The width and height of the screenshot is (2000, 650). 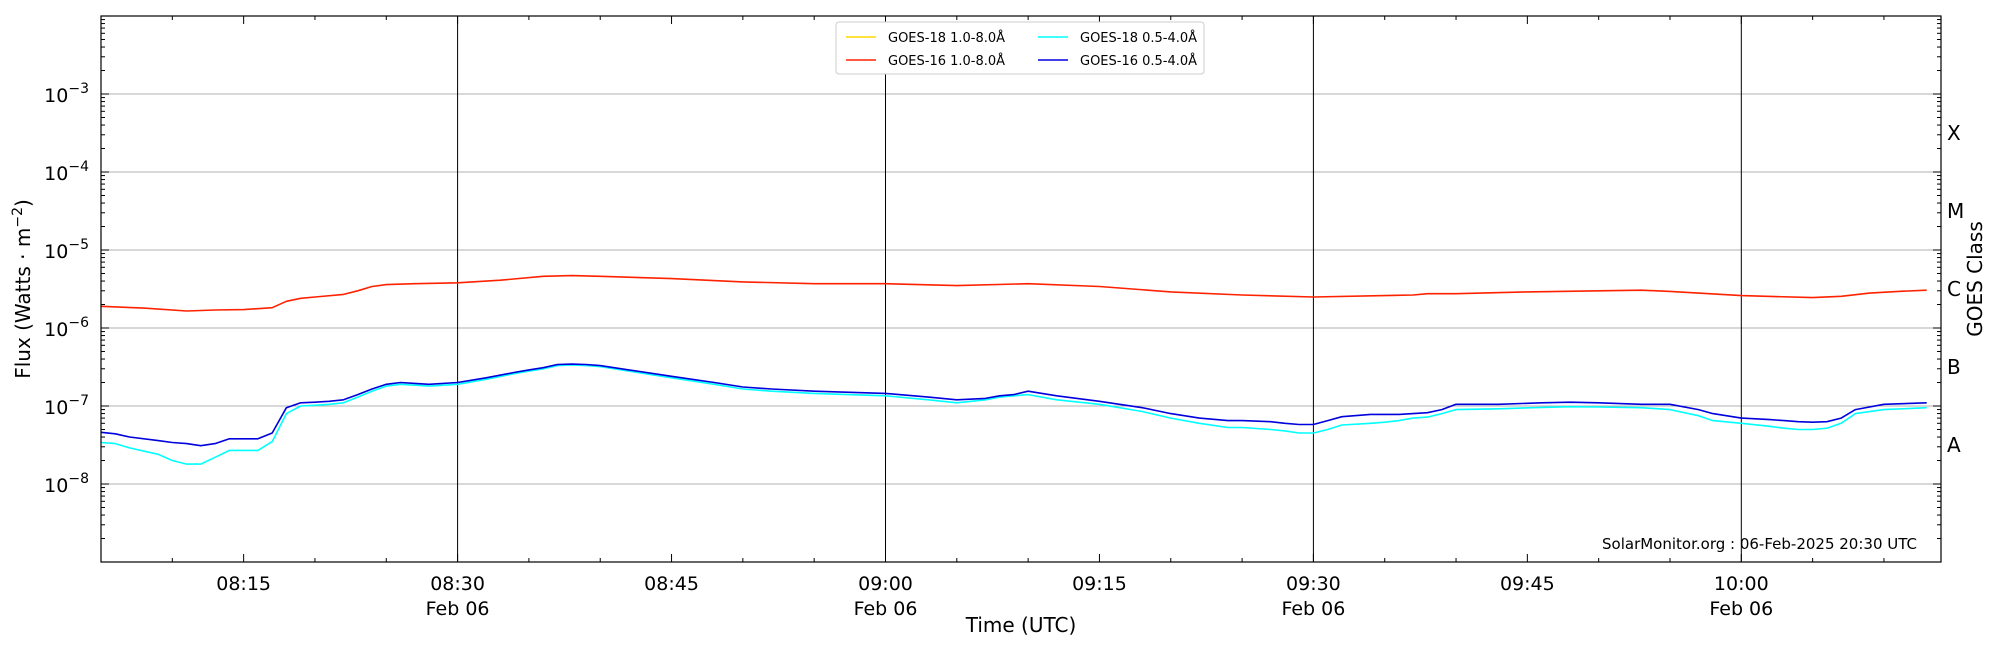 I want to click on goes-class-label: X, so click(x=1954, y=133).